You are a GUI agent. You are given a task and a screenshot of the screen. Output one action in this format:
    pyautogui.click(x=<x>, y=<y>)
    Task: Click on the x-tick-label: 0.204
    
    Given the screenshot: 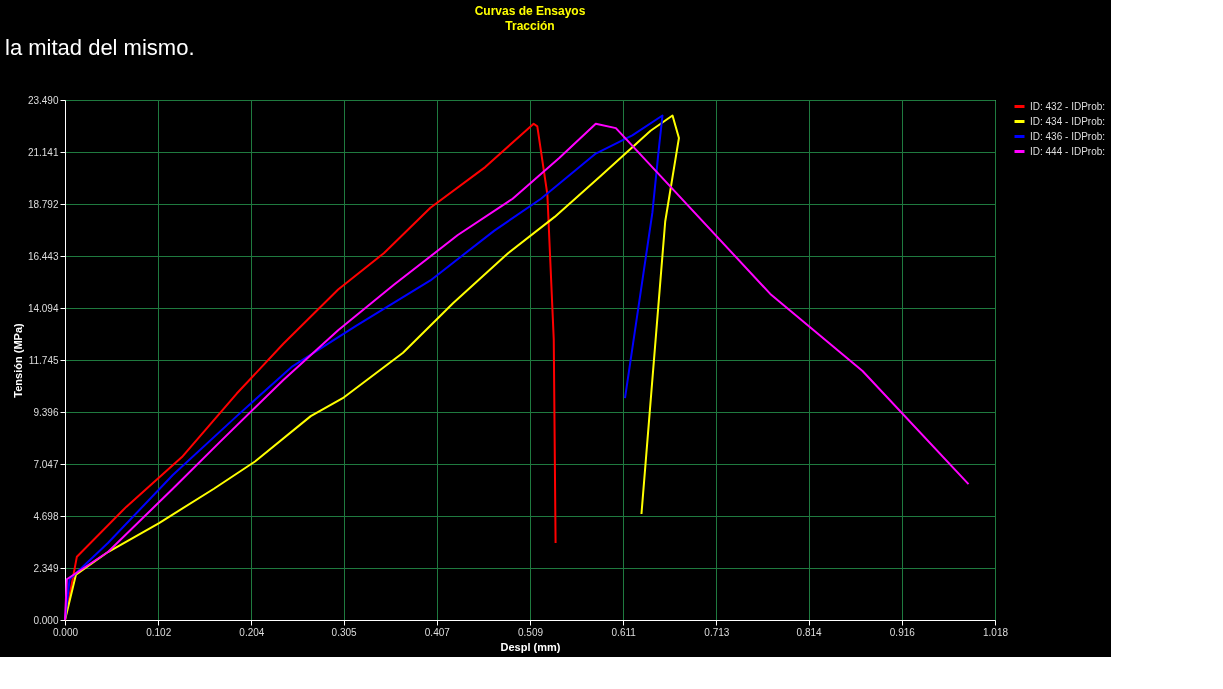 What is the action you would take?
    pyautogui.click(x=252, y=632)
    